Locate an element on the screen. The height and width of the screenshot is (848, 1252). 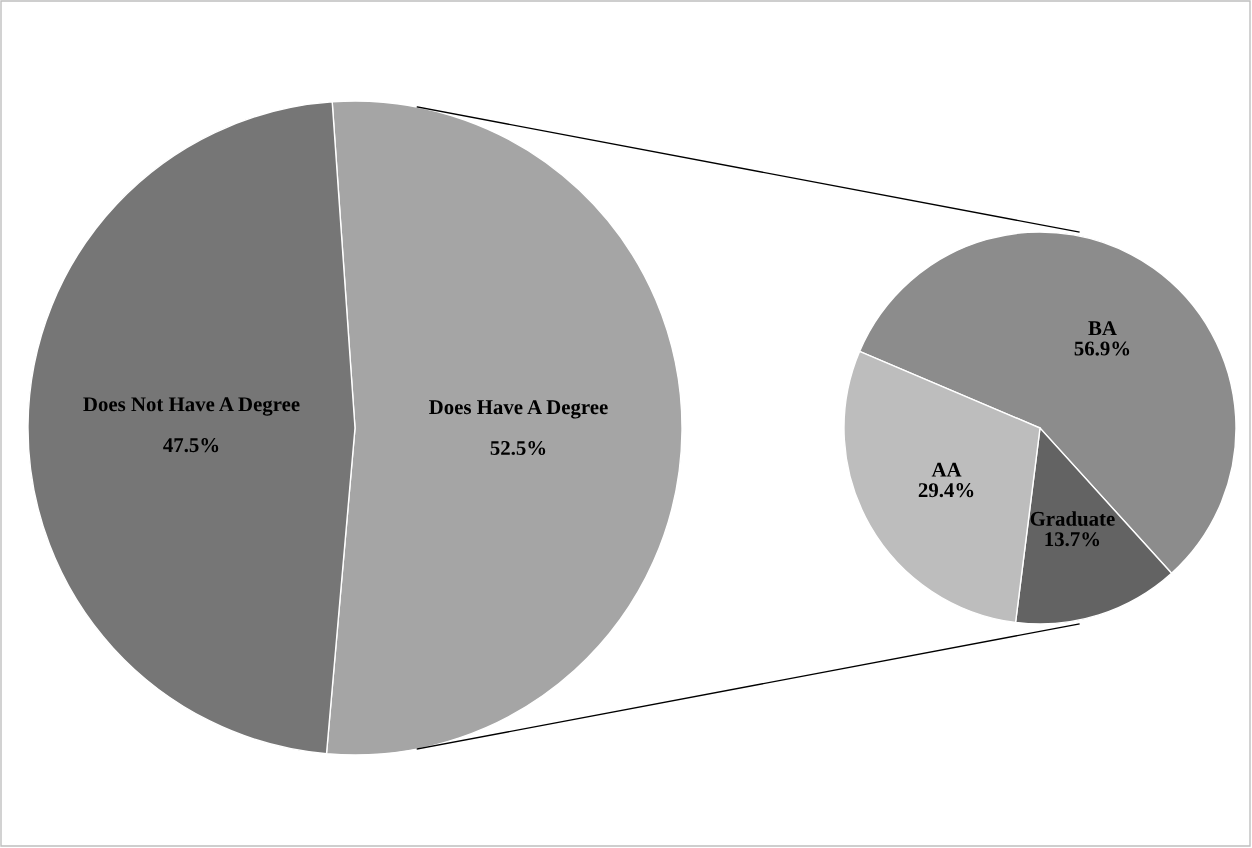
slice-label: BA is located at coordinates (1102, 328).